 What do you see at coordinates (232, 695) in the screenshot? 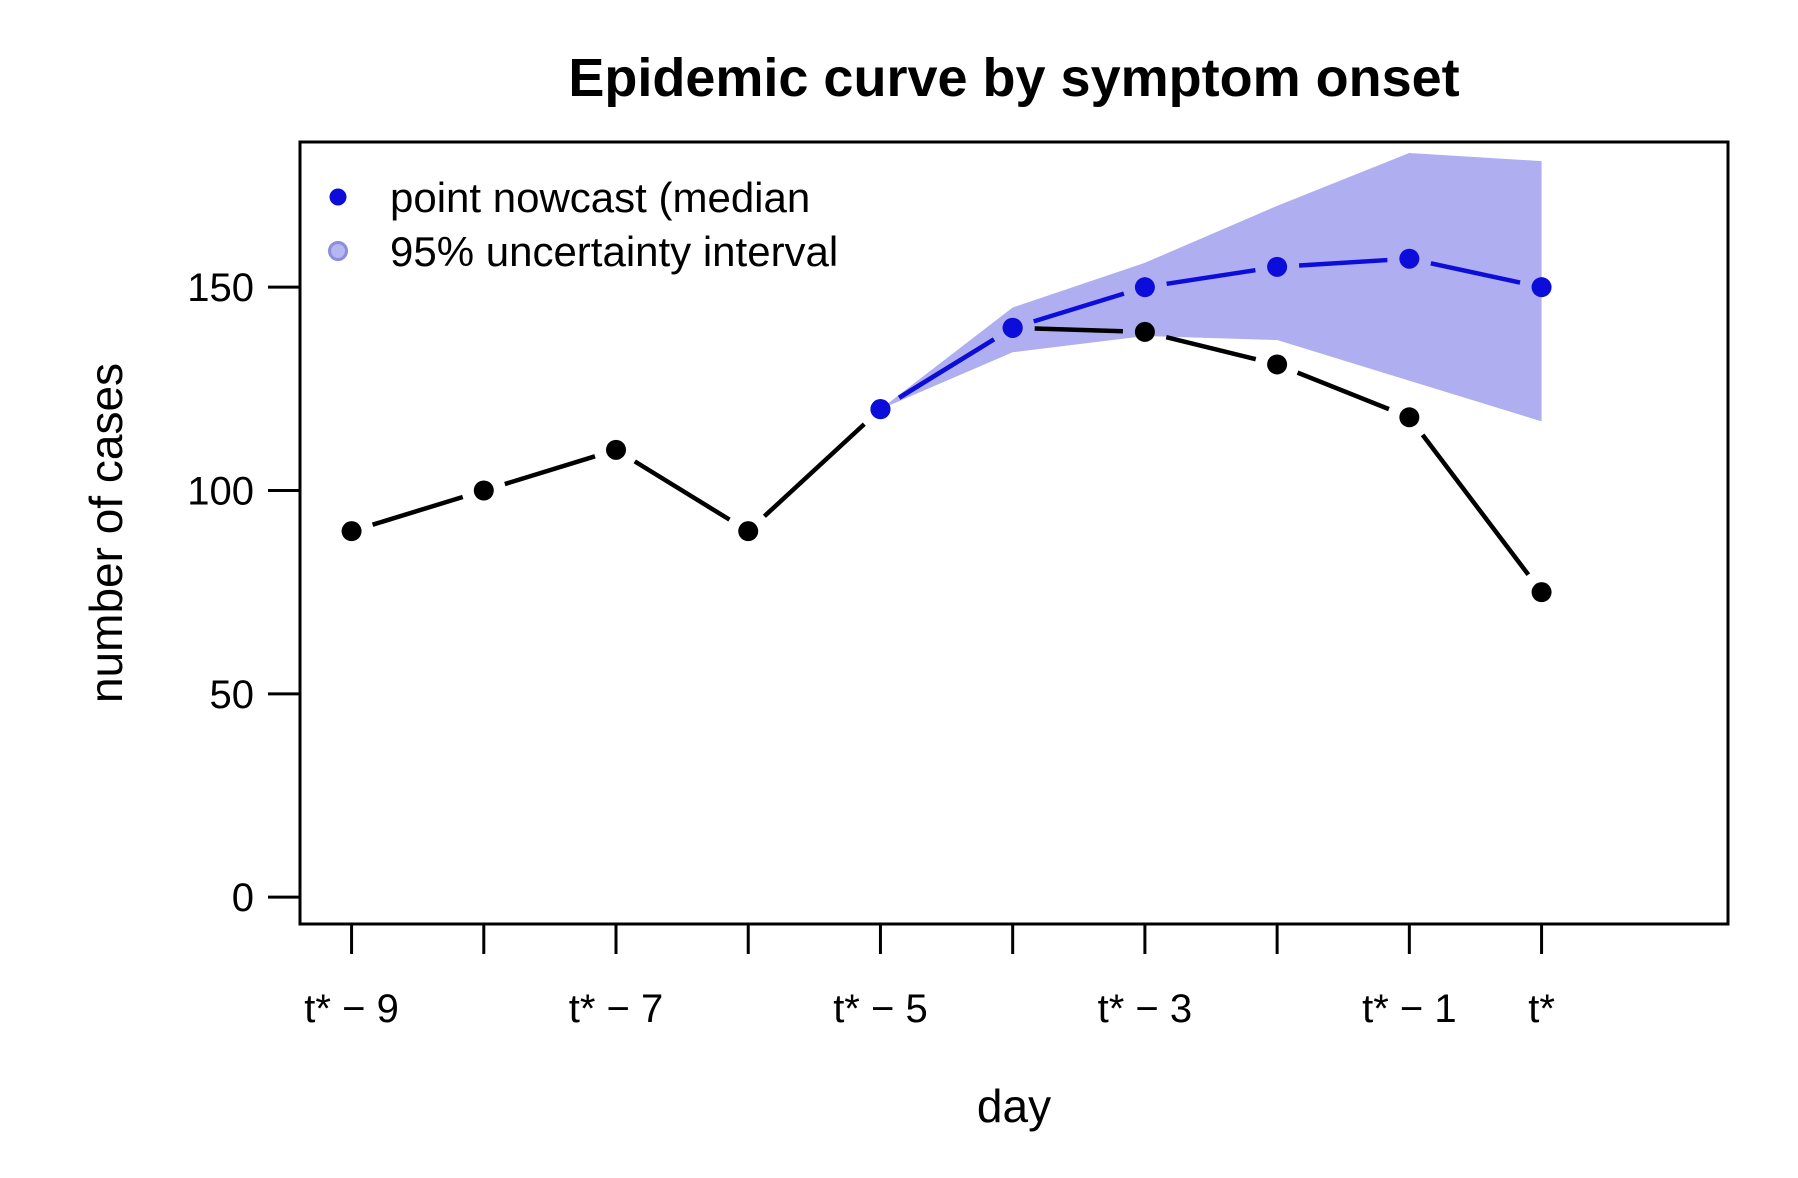
I see `y-tick-label: 50` at bounding box center [232, 695].